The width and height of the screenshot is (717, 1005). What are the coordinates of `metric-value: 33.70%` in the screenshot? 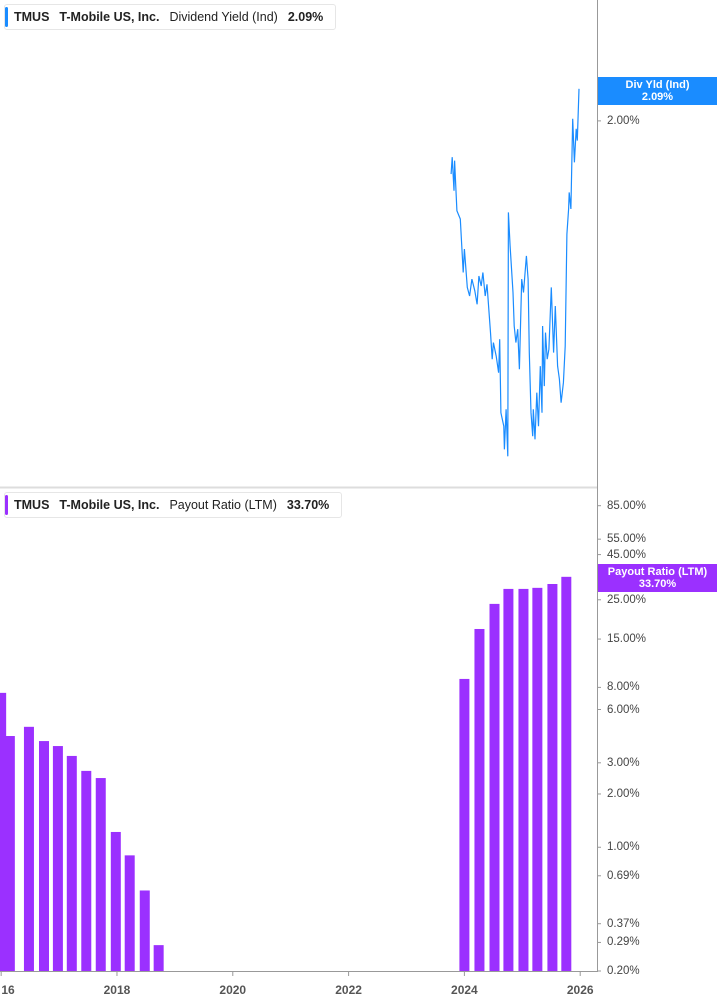 It's located at (308, 505).